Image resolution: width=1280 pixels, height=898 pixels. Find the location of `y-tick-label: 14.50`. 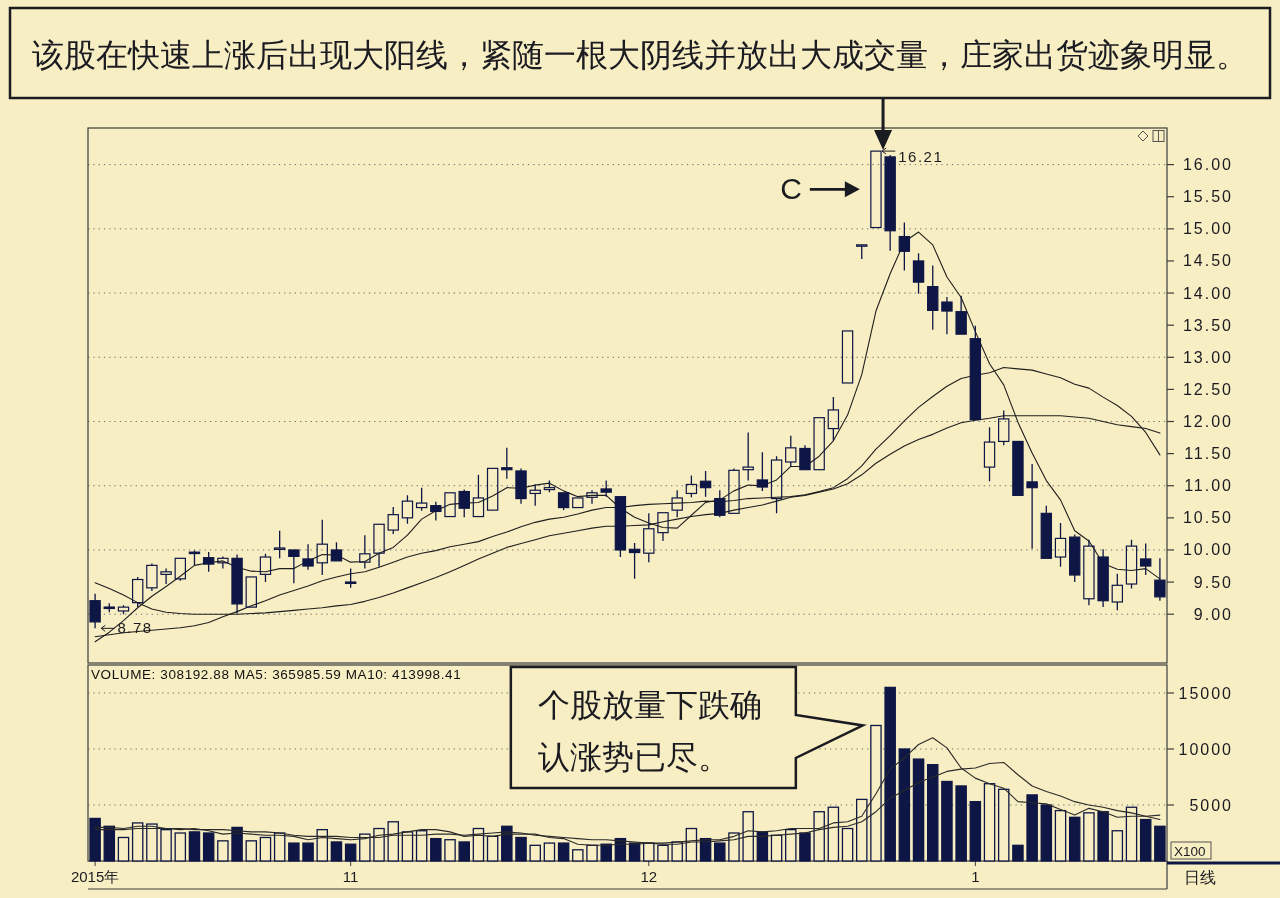

y-tick-label: 14.50 is located at coordinates (1207, 261).